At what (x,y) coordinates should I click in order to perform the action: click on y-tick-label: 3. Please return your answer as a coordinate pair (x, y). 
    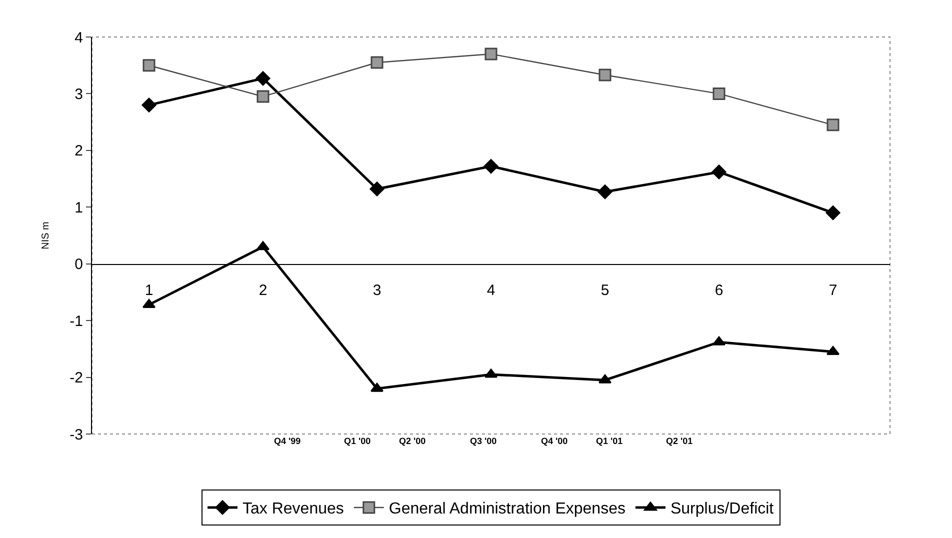
    Looking at the image, I should click on (78, 94).